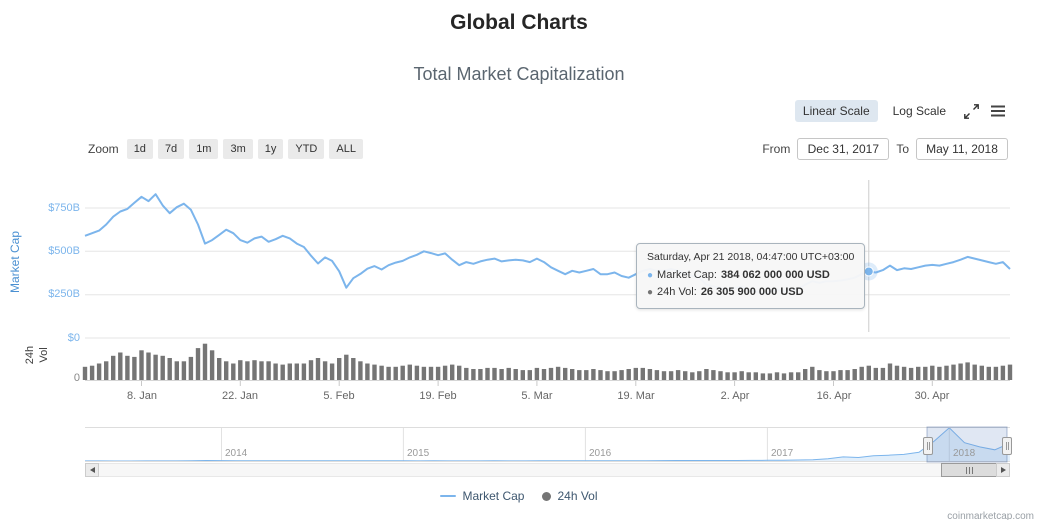  I want to click on legend-line-icon, so click(448, 496).